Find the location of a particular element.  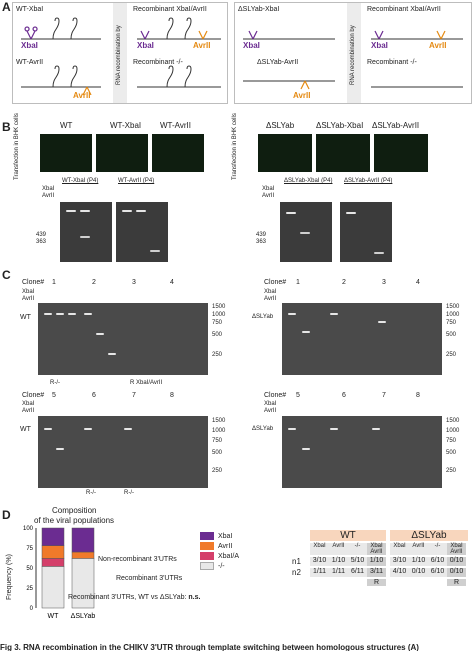

clone-label-c-right-b: Clone# is located at coordinates (275, 395).